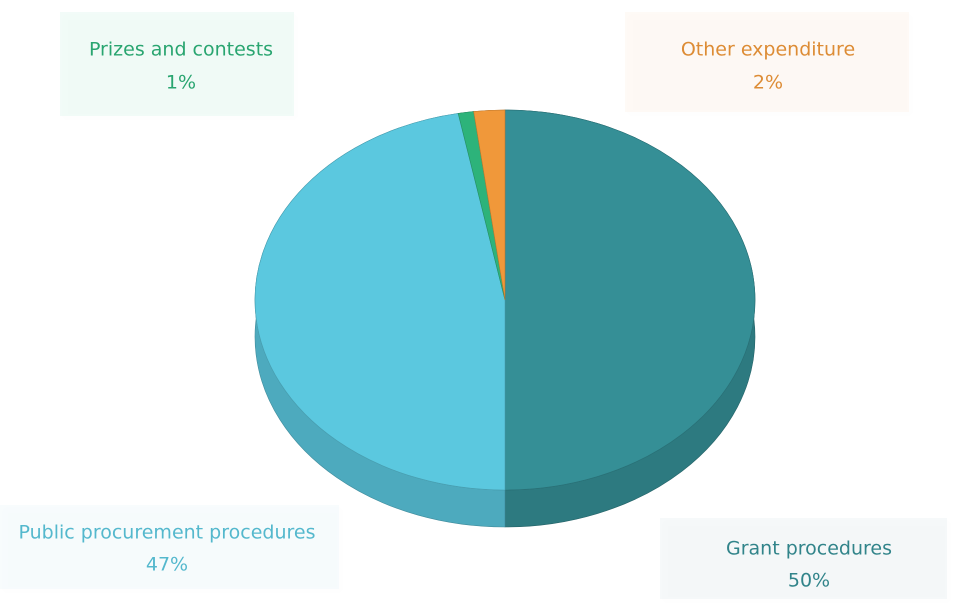 This screenshot has height=610, width=953. I want to click on category-label: Other expenditure, so click(768, 50).